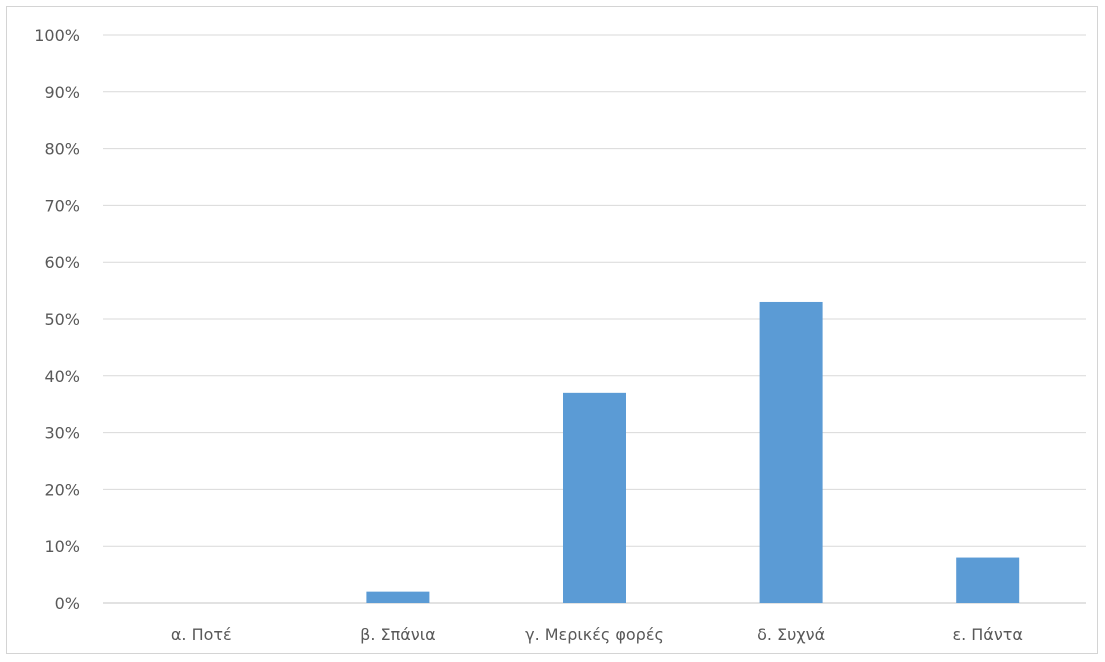 The image size is (1105, 662). I want to click on y-tick-label: 0%, so click(67, 603).